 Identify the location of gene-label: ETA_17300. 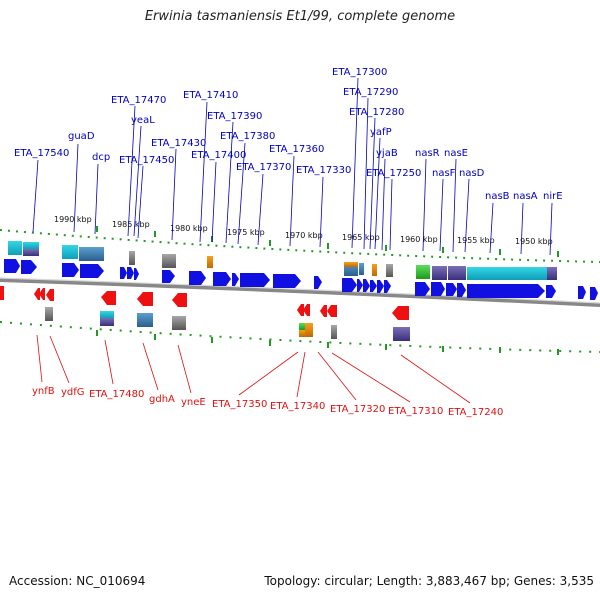
(359, 72).